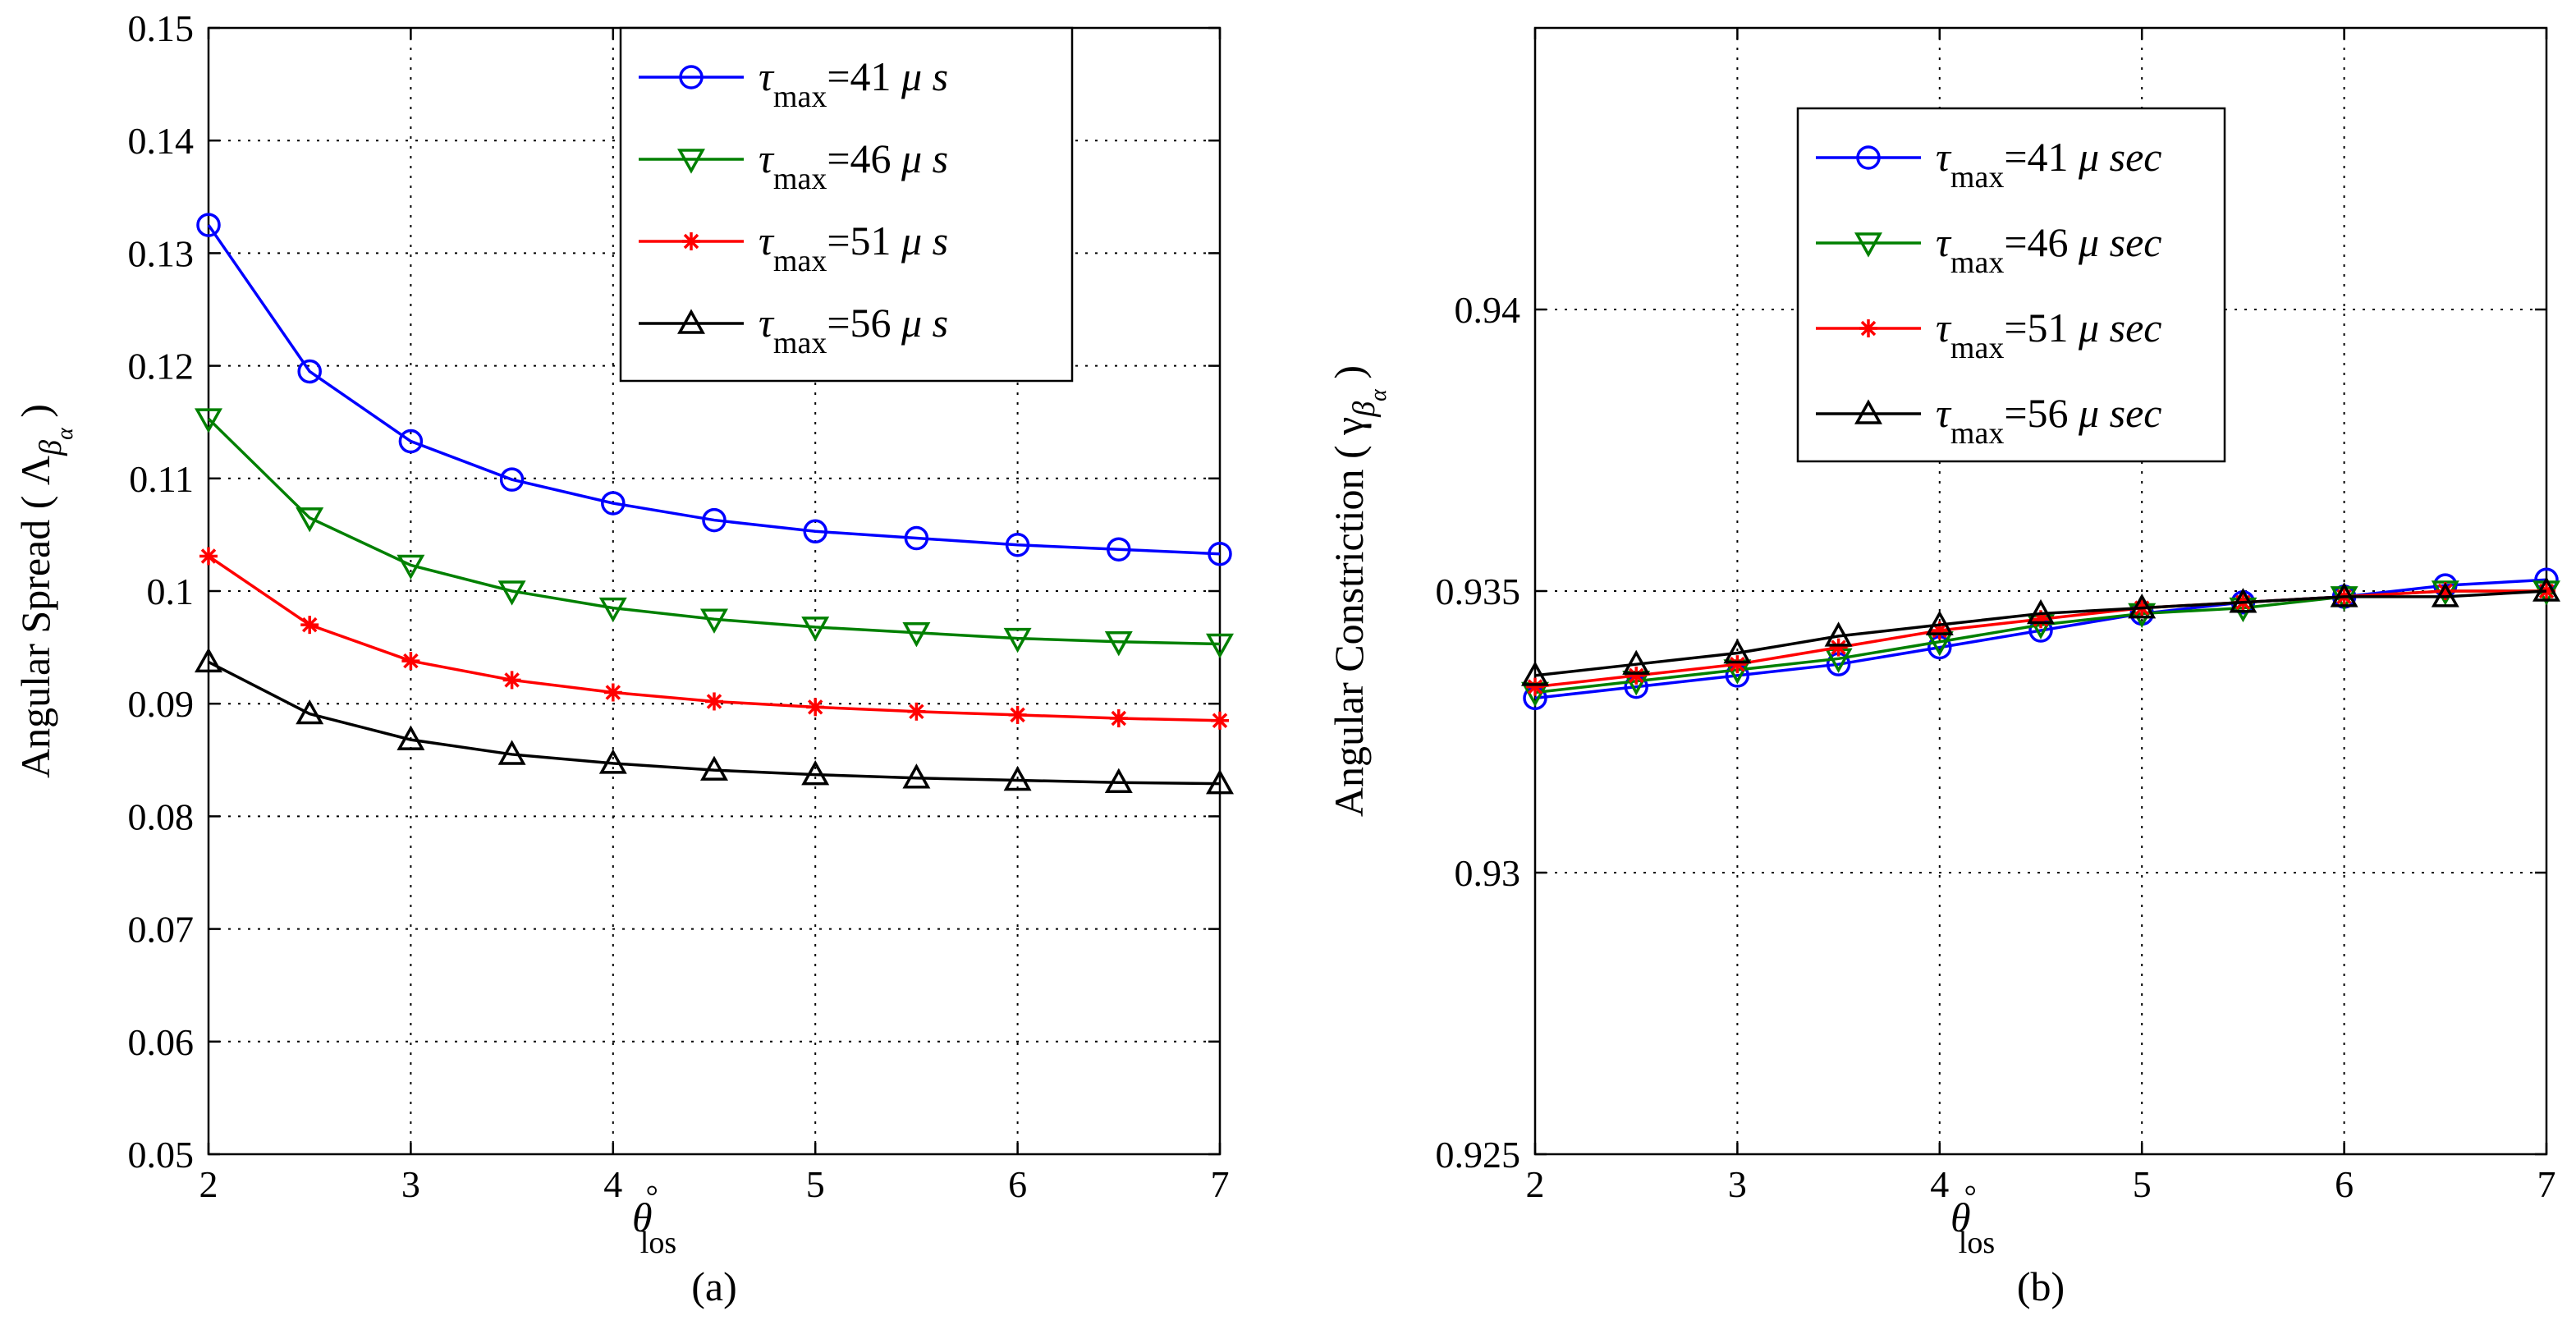 This screenshot has height=1334, width=2576. What do you see at coordinates (2049, 249) in the screenshot?
I see `legend-label: τmax=46 μ sec` at bounding box center [2049, 249].